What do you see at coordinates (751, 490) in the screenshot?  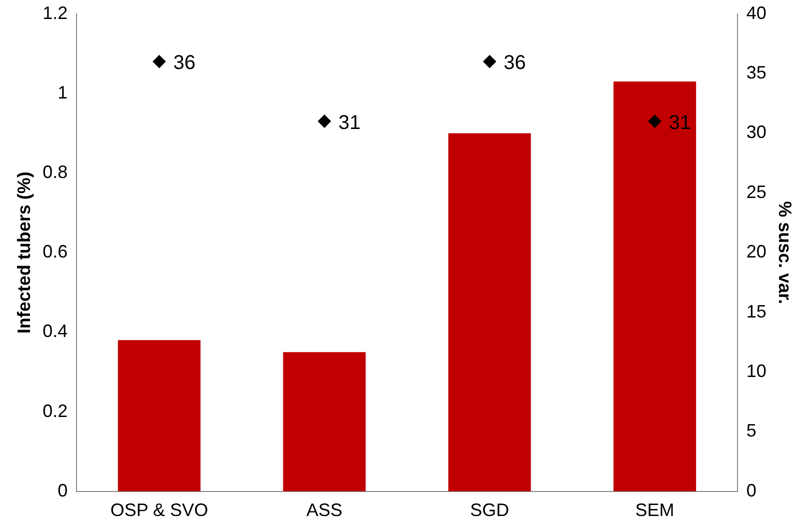 I see `y2-tick-label: 0` at bounding box center [751, 490].